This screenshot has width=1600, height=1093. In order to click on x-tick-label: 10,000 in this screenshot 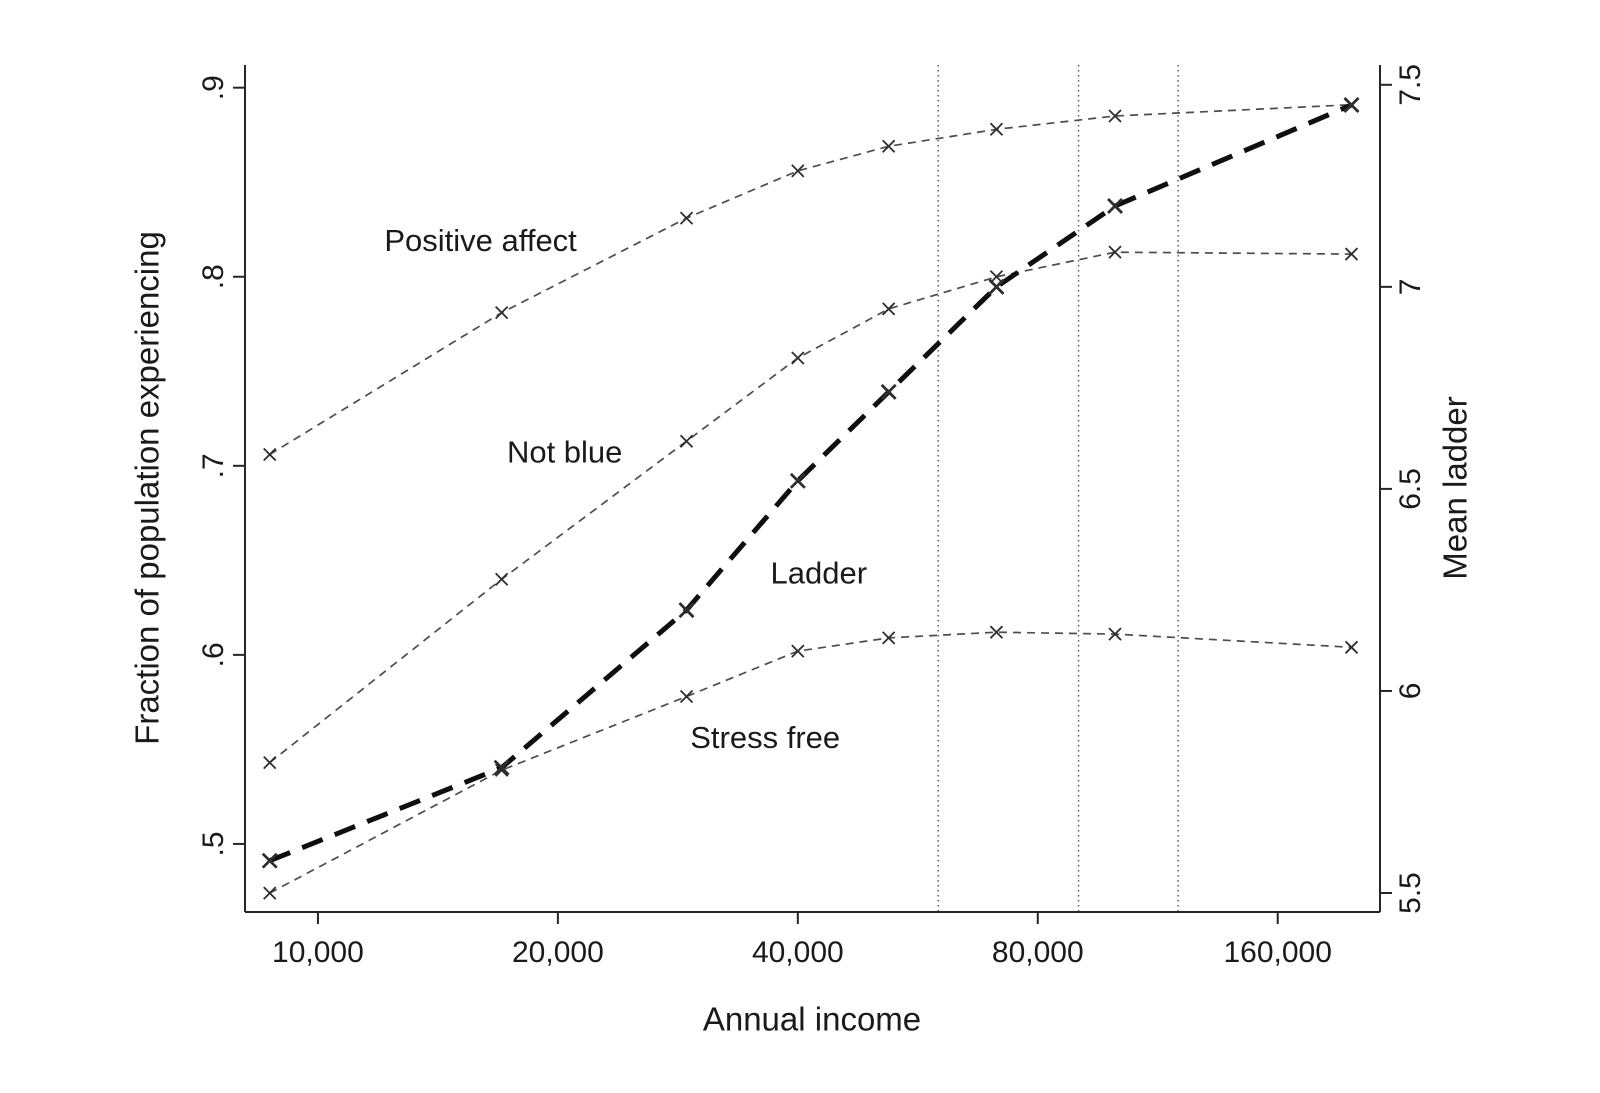, I will do `click(318, 952)`.